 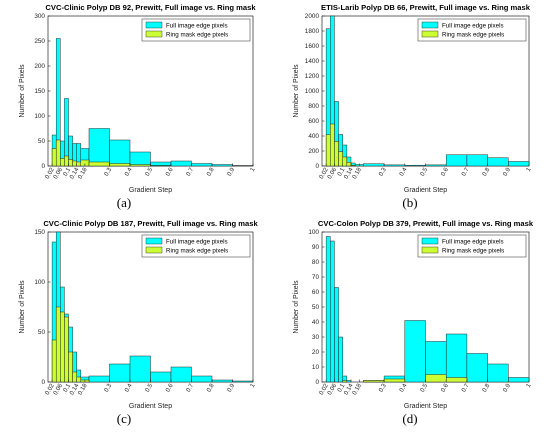 What do you see at coordinates (124, 202) in the screenshot?
I see `caption-a: (a)` at bounding box center [124, 202].